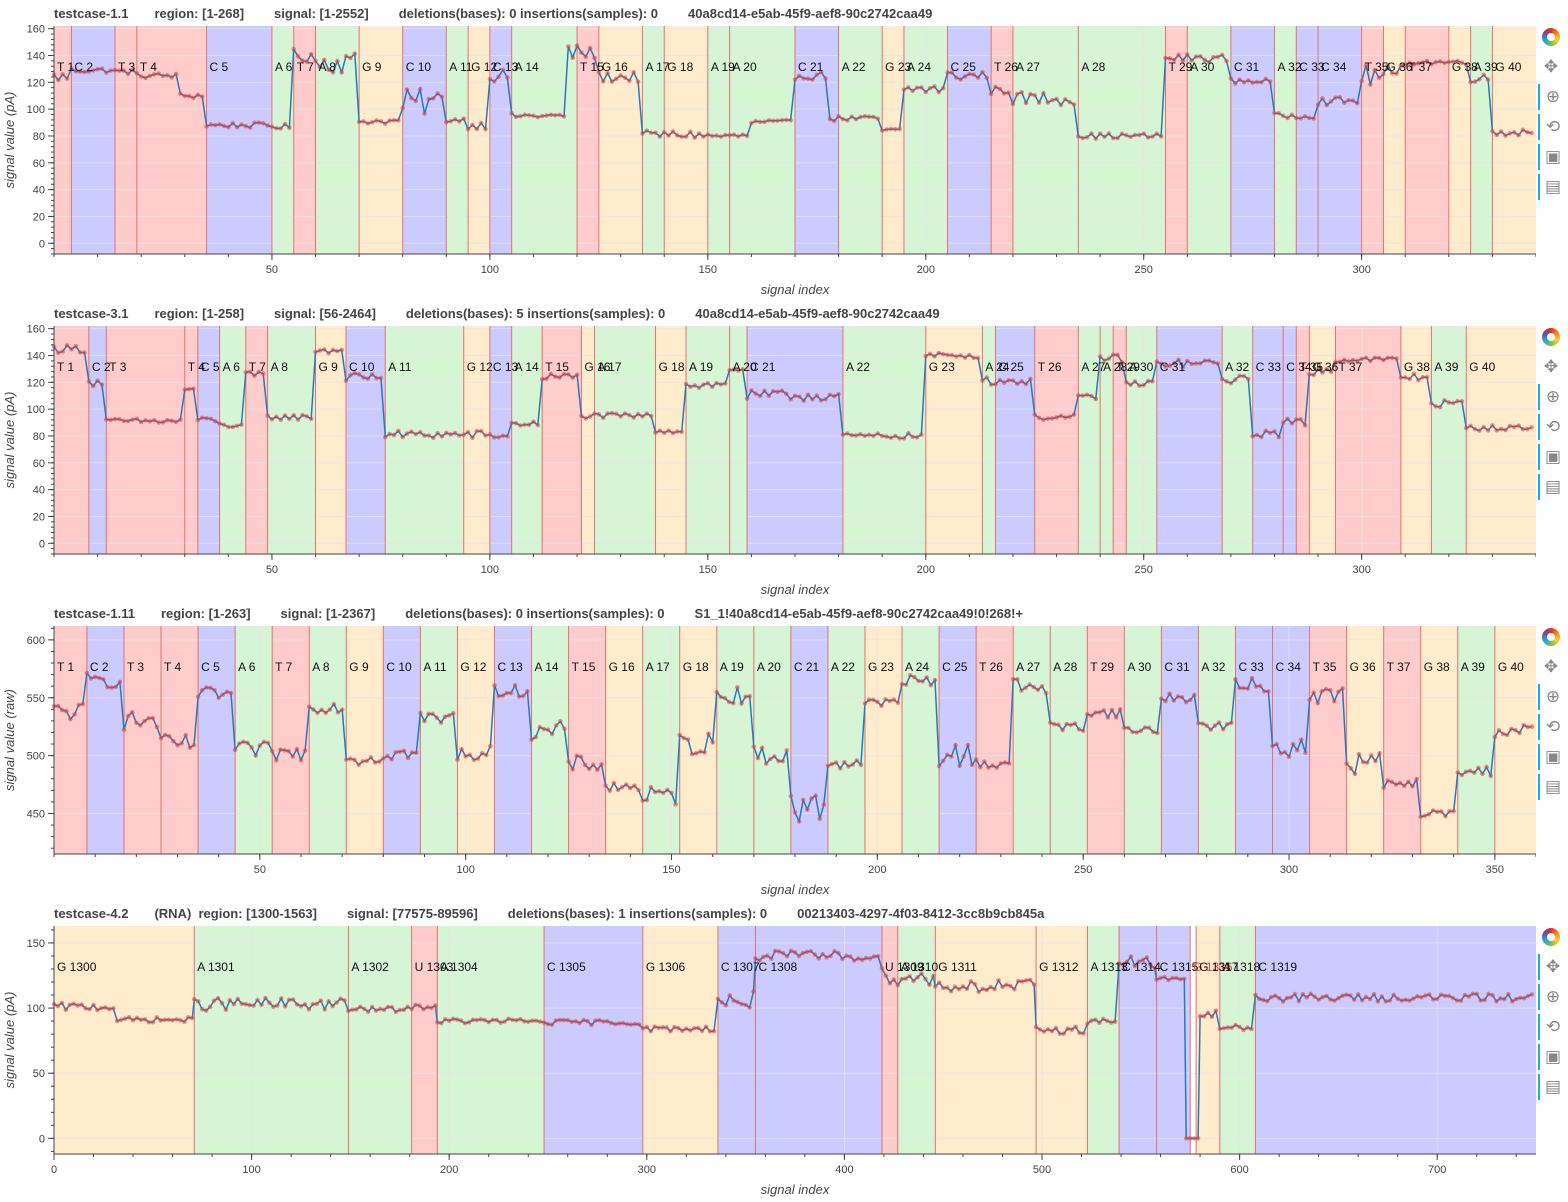 This screenshot has height=1202, width=1568. Describe the element at coordinates (9, 140) in the screenshot. I see `y-axis-label: signal value (pA)` at that location.